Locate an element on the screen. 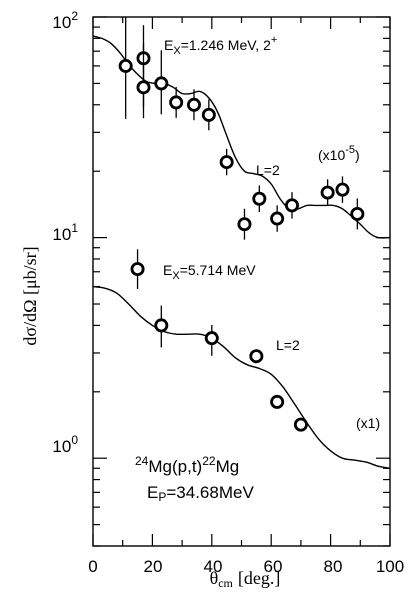  y-tick-labels: 10² 10¹ 10⁰ is located at coordinates (65, 232).